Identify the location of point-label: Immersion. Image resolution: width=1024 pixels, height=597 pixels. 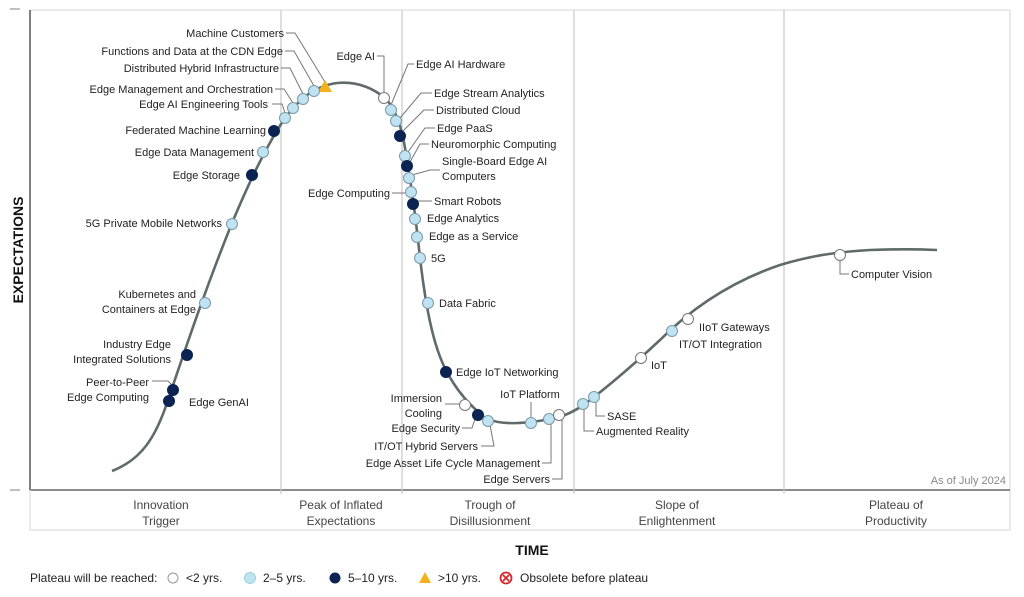
(416, 399).